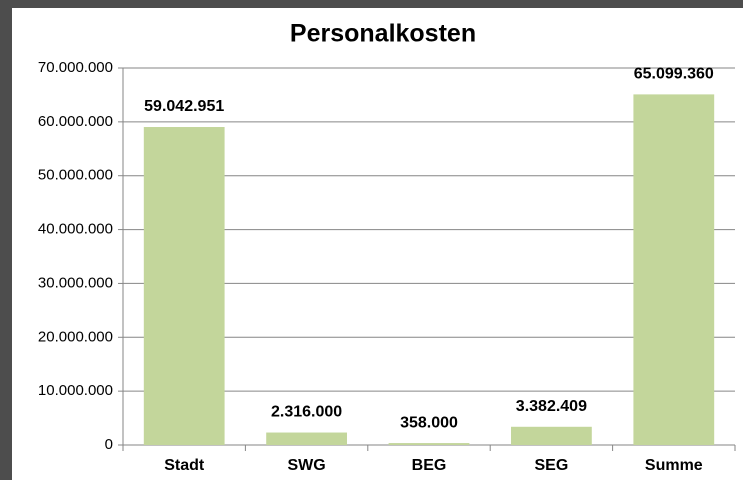 This screenshot has width=743, height=480. What do you see at coordinates (75, 282) in the screenshot?
I see `y-tick-label: 30.000.000` at bounding box center [75, 282].